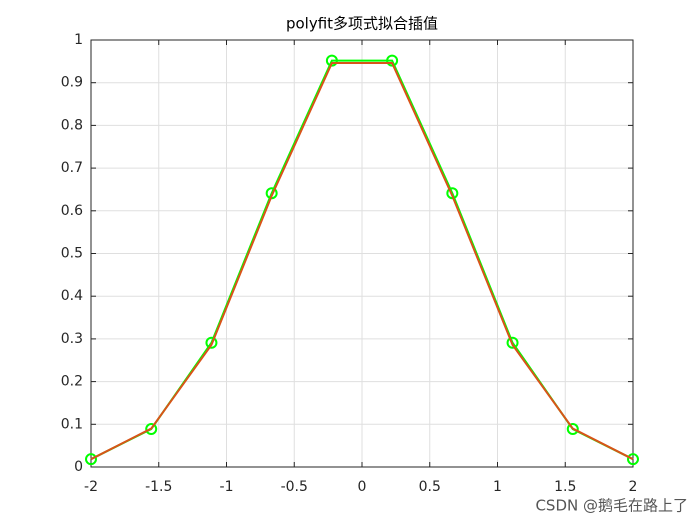  What do you see at coordinates (158, 487) in the screenshot?
I see `x-tick-label: -1.5` at bounding box center [158, 487].